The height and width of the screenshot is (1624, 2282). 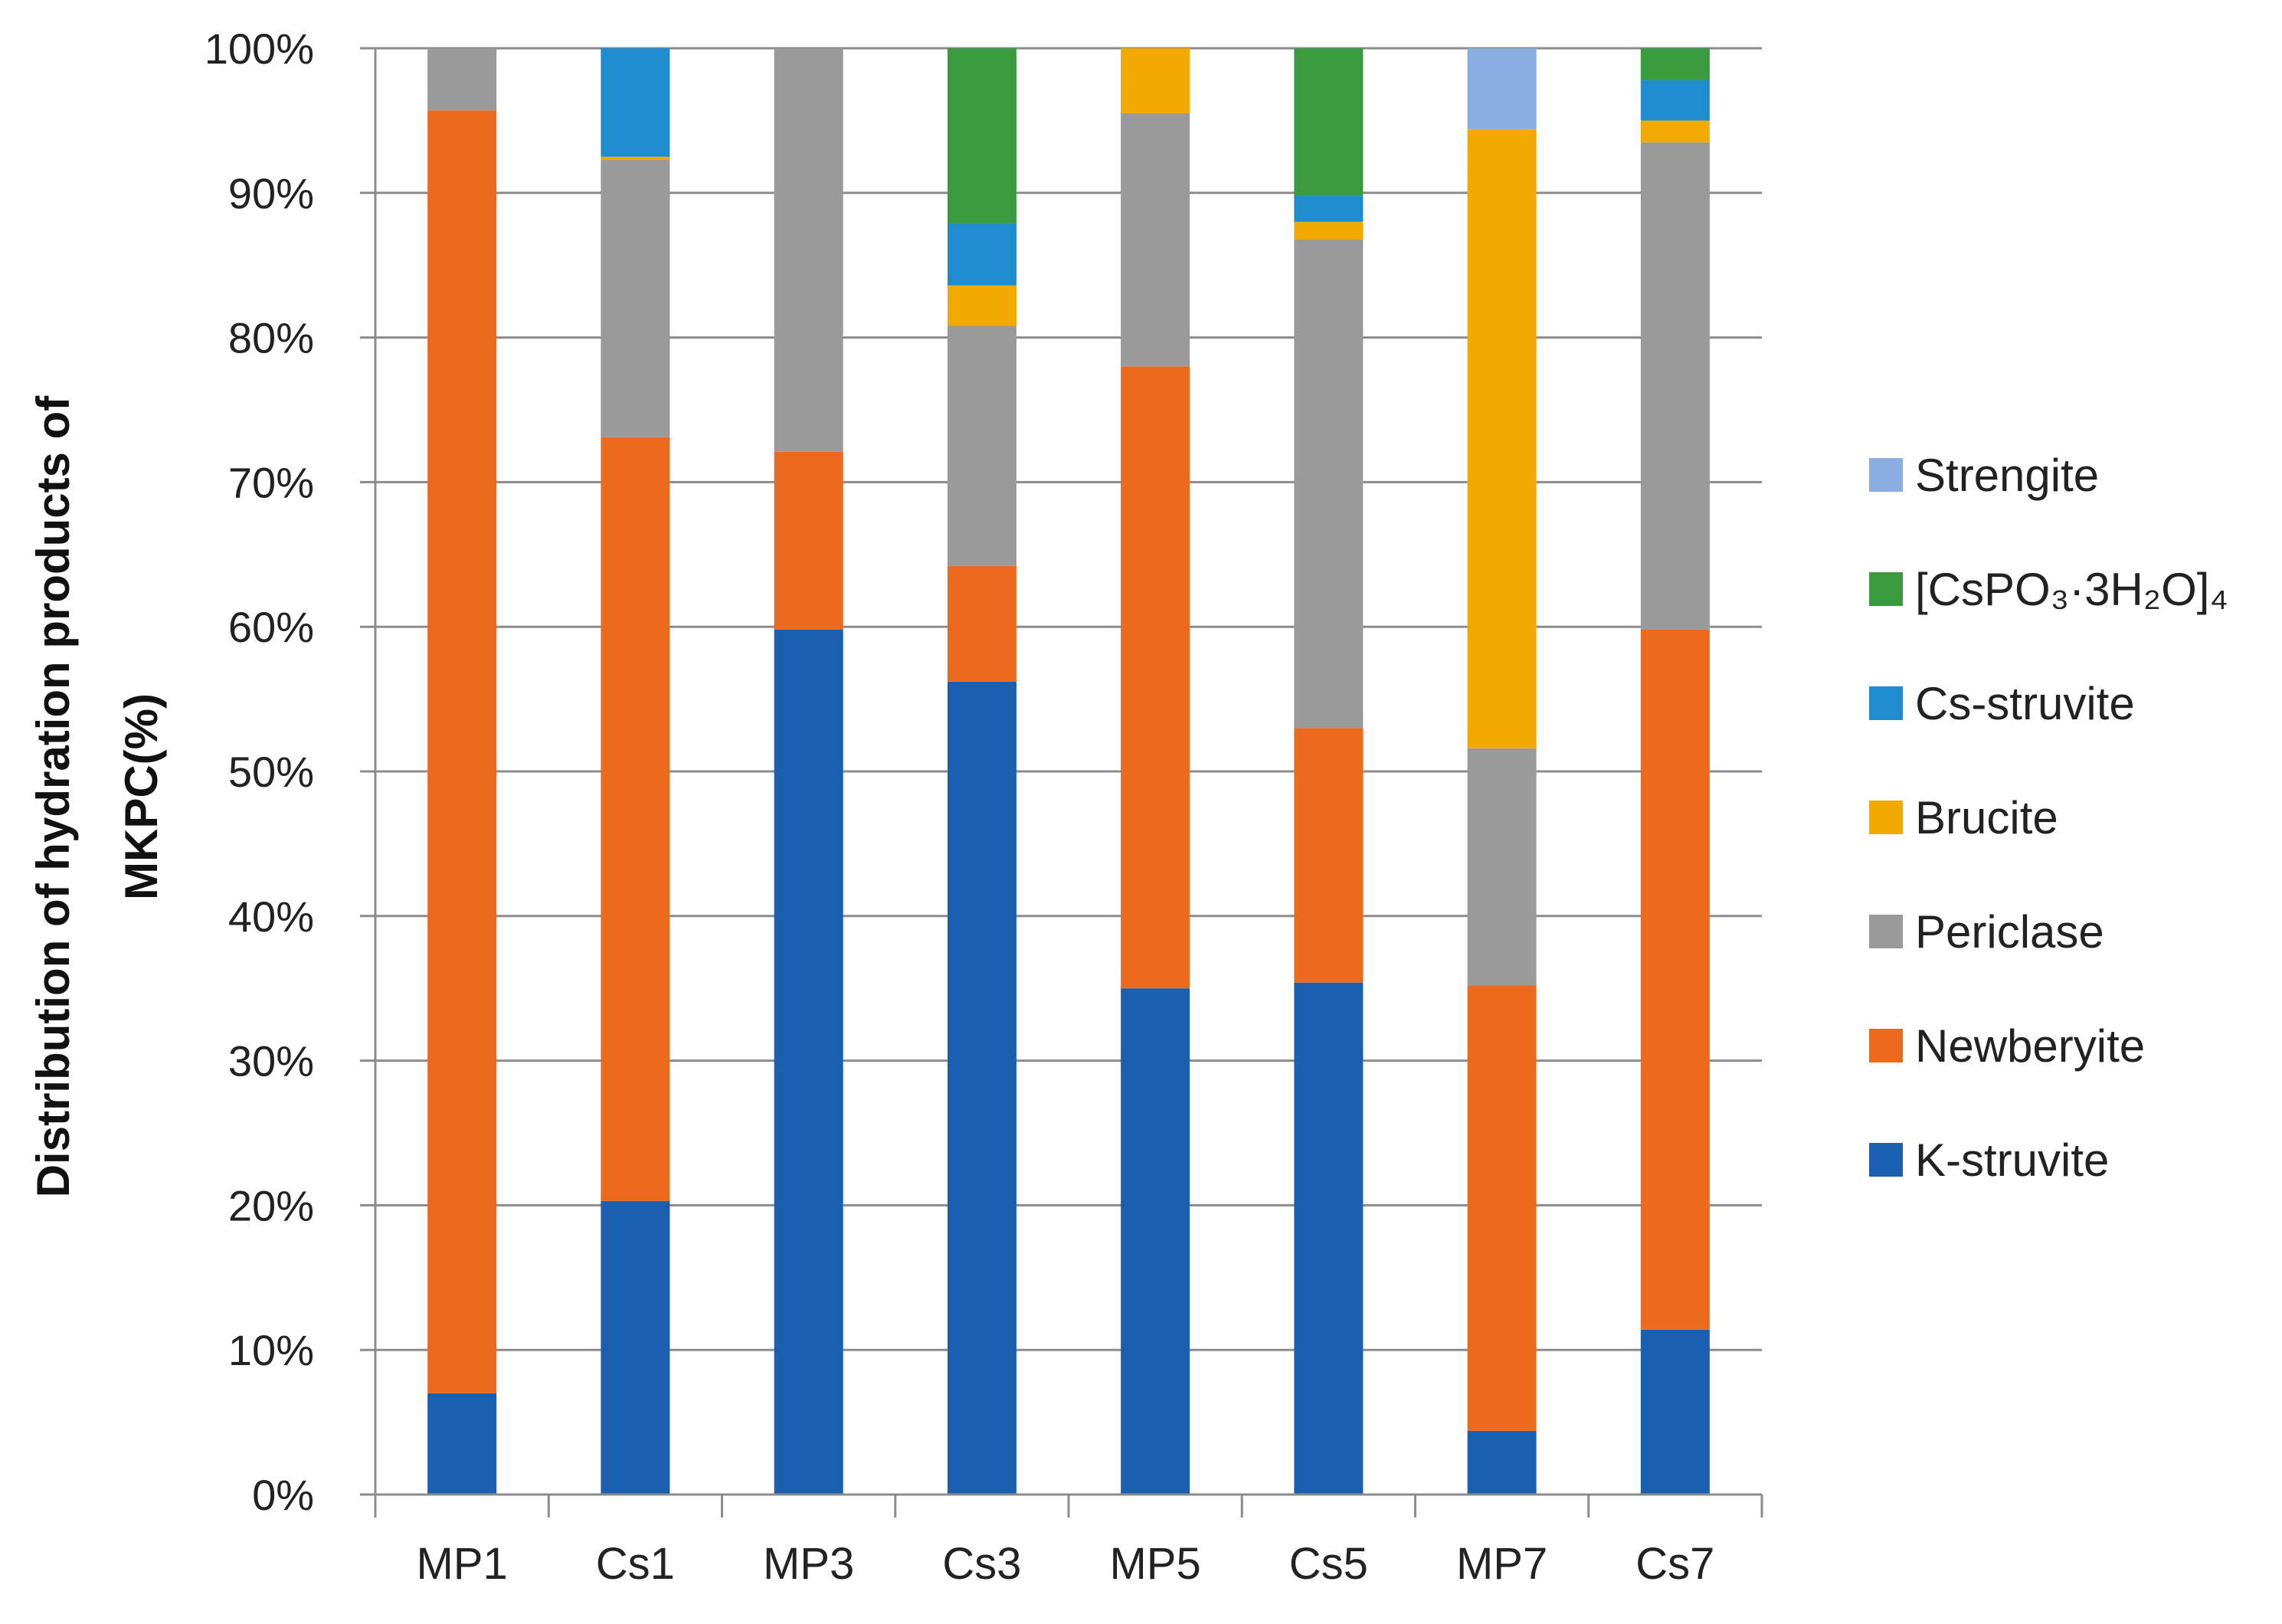 I want to click on legend-label: Cs-struvite, so click(x=2025, y=704).